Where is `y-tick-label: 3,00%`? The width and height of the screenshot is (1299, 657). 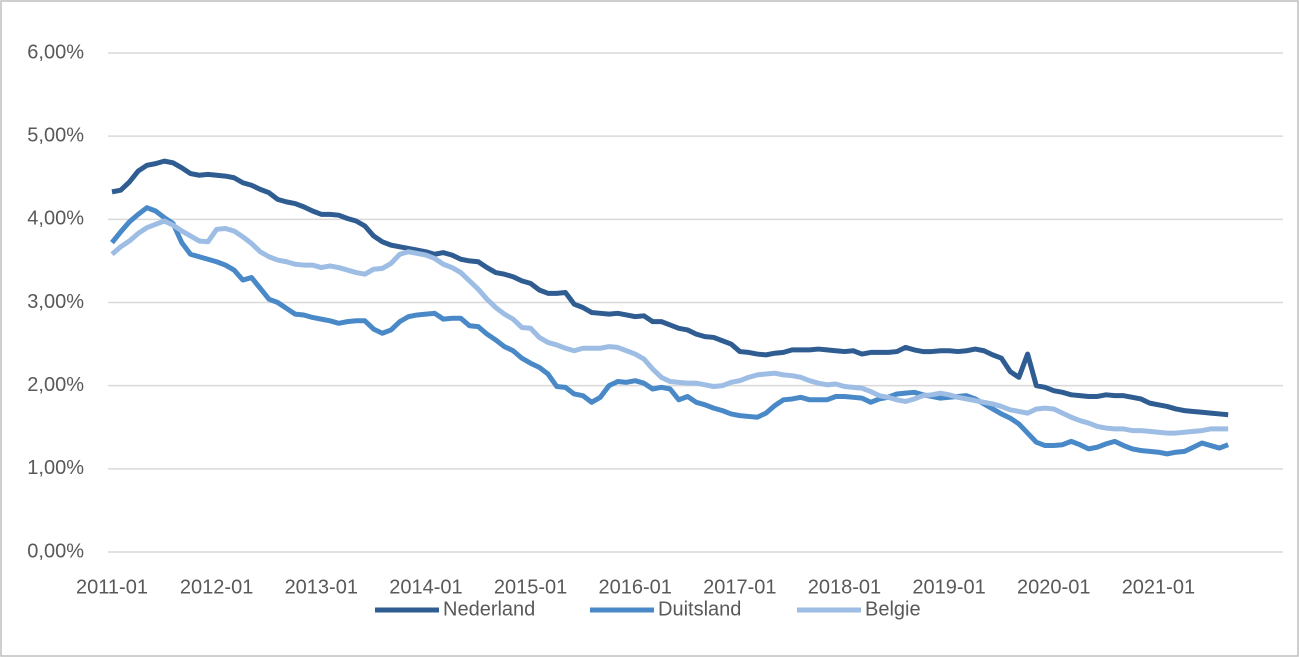
y-tick-label: 3,00% is located at coordinates (55, 302).